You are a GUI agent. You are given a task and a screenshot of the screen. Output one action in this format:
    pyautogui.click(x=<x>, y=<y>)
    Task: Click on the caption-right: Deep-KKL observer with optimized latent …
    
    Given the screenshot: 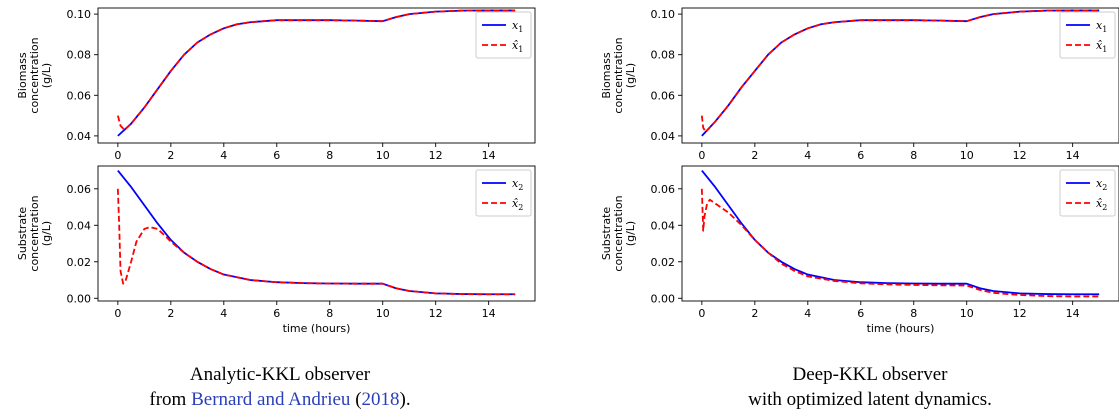 What is the action you would take?
    pyautogui.click(x=870, y=387)
    